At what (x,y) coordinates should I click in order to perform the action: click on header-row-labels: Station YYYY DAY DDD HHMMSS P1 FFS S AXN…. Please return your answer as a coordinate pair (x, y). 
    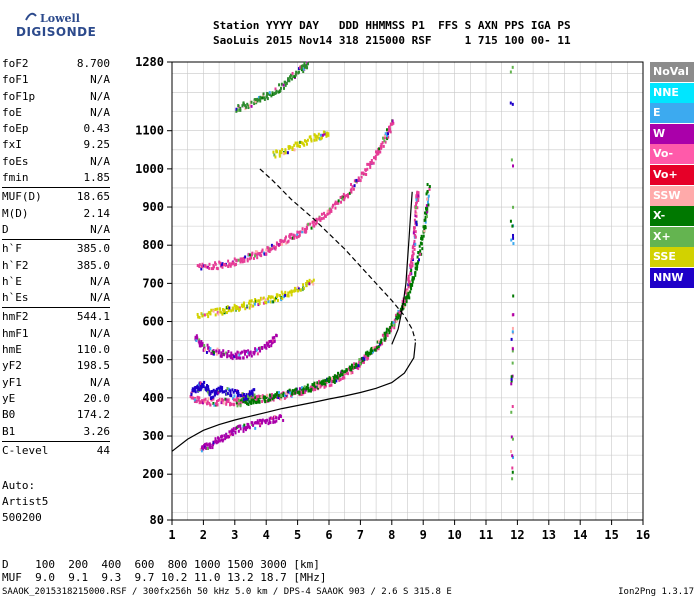
    Looking at the image, I should click on (392, 25).